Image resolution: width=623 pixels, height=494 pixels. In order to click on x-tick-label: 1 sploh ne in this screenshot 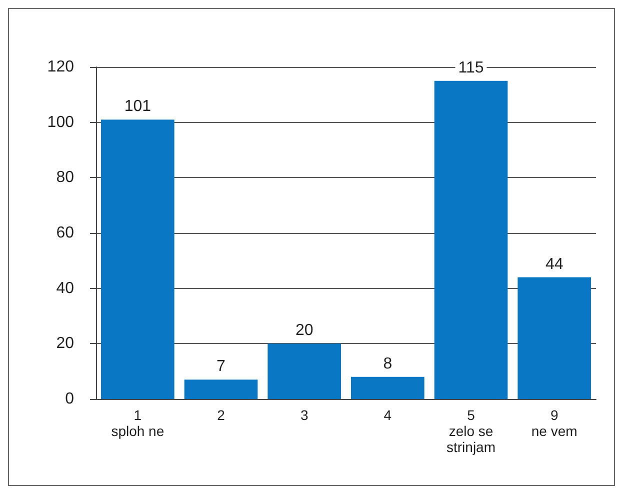, I will do `click(137, 423)`.